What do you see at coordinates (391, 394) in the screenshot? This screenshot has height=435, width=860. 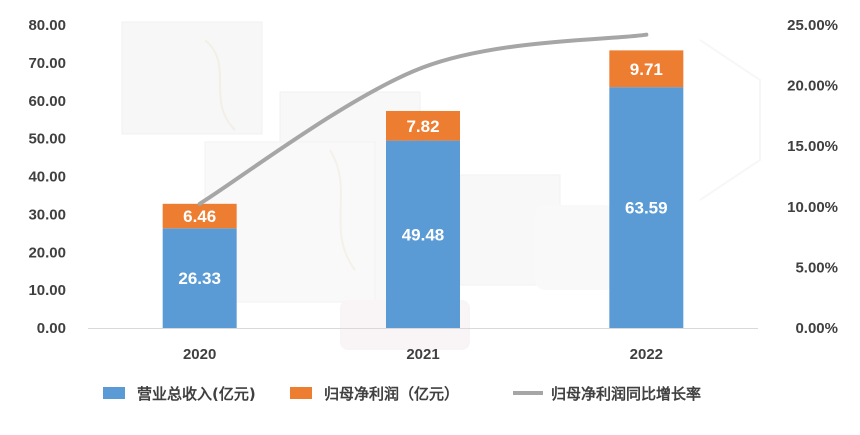 I see `legend-label-profit: 归母净利润（亿元）` at bounding box center [391, 394].